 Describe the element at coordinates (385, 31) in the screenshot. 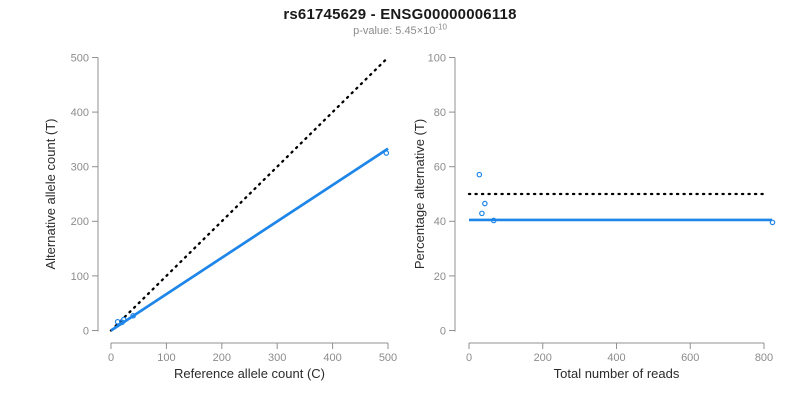

I see `pvalue-text: p-value: 5.45` at that location.